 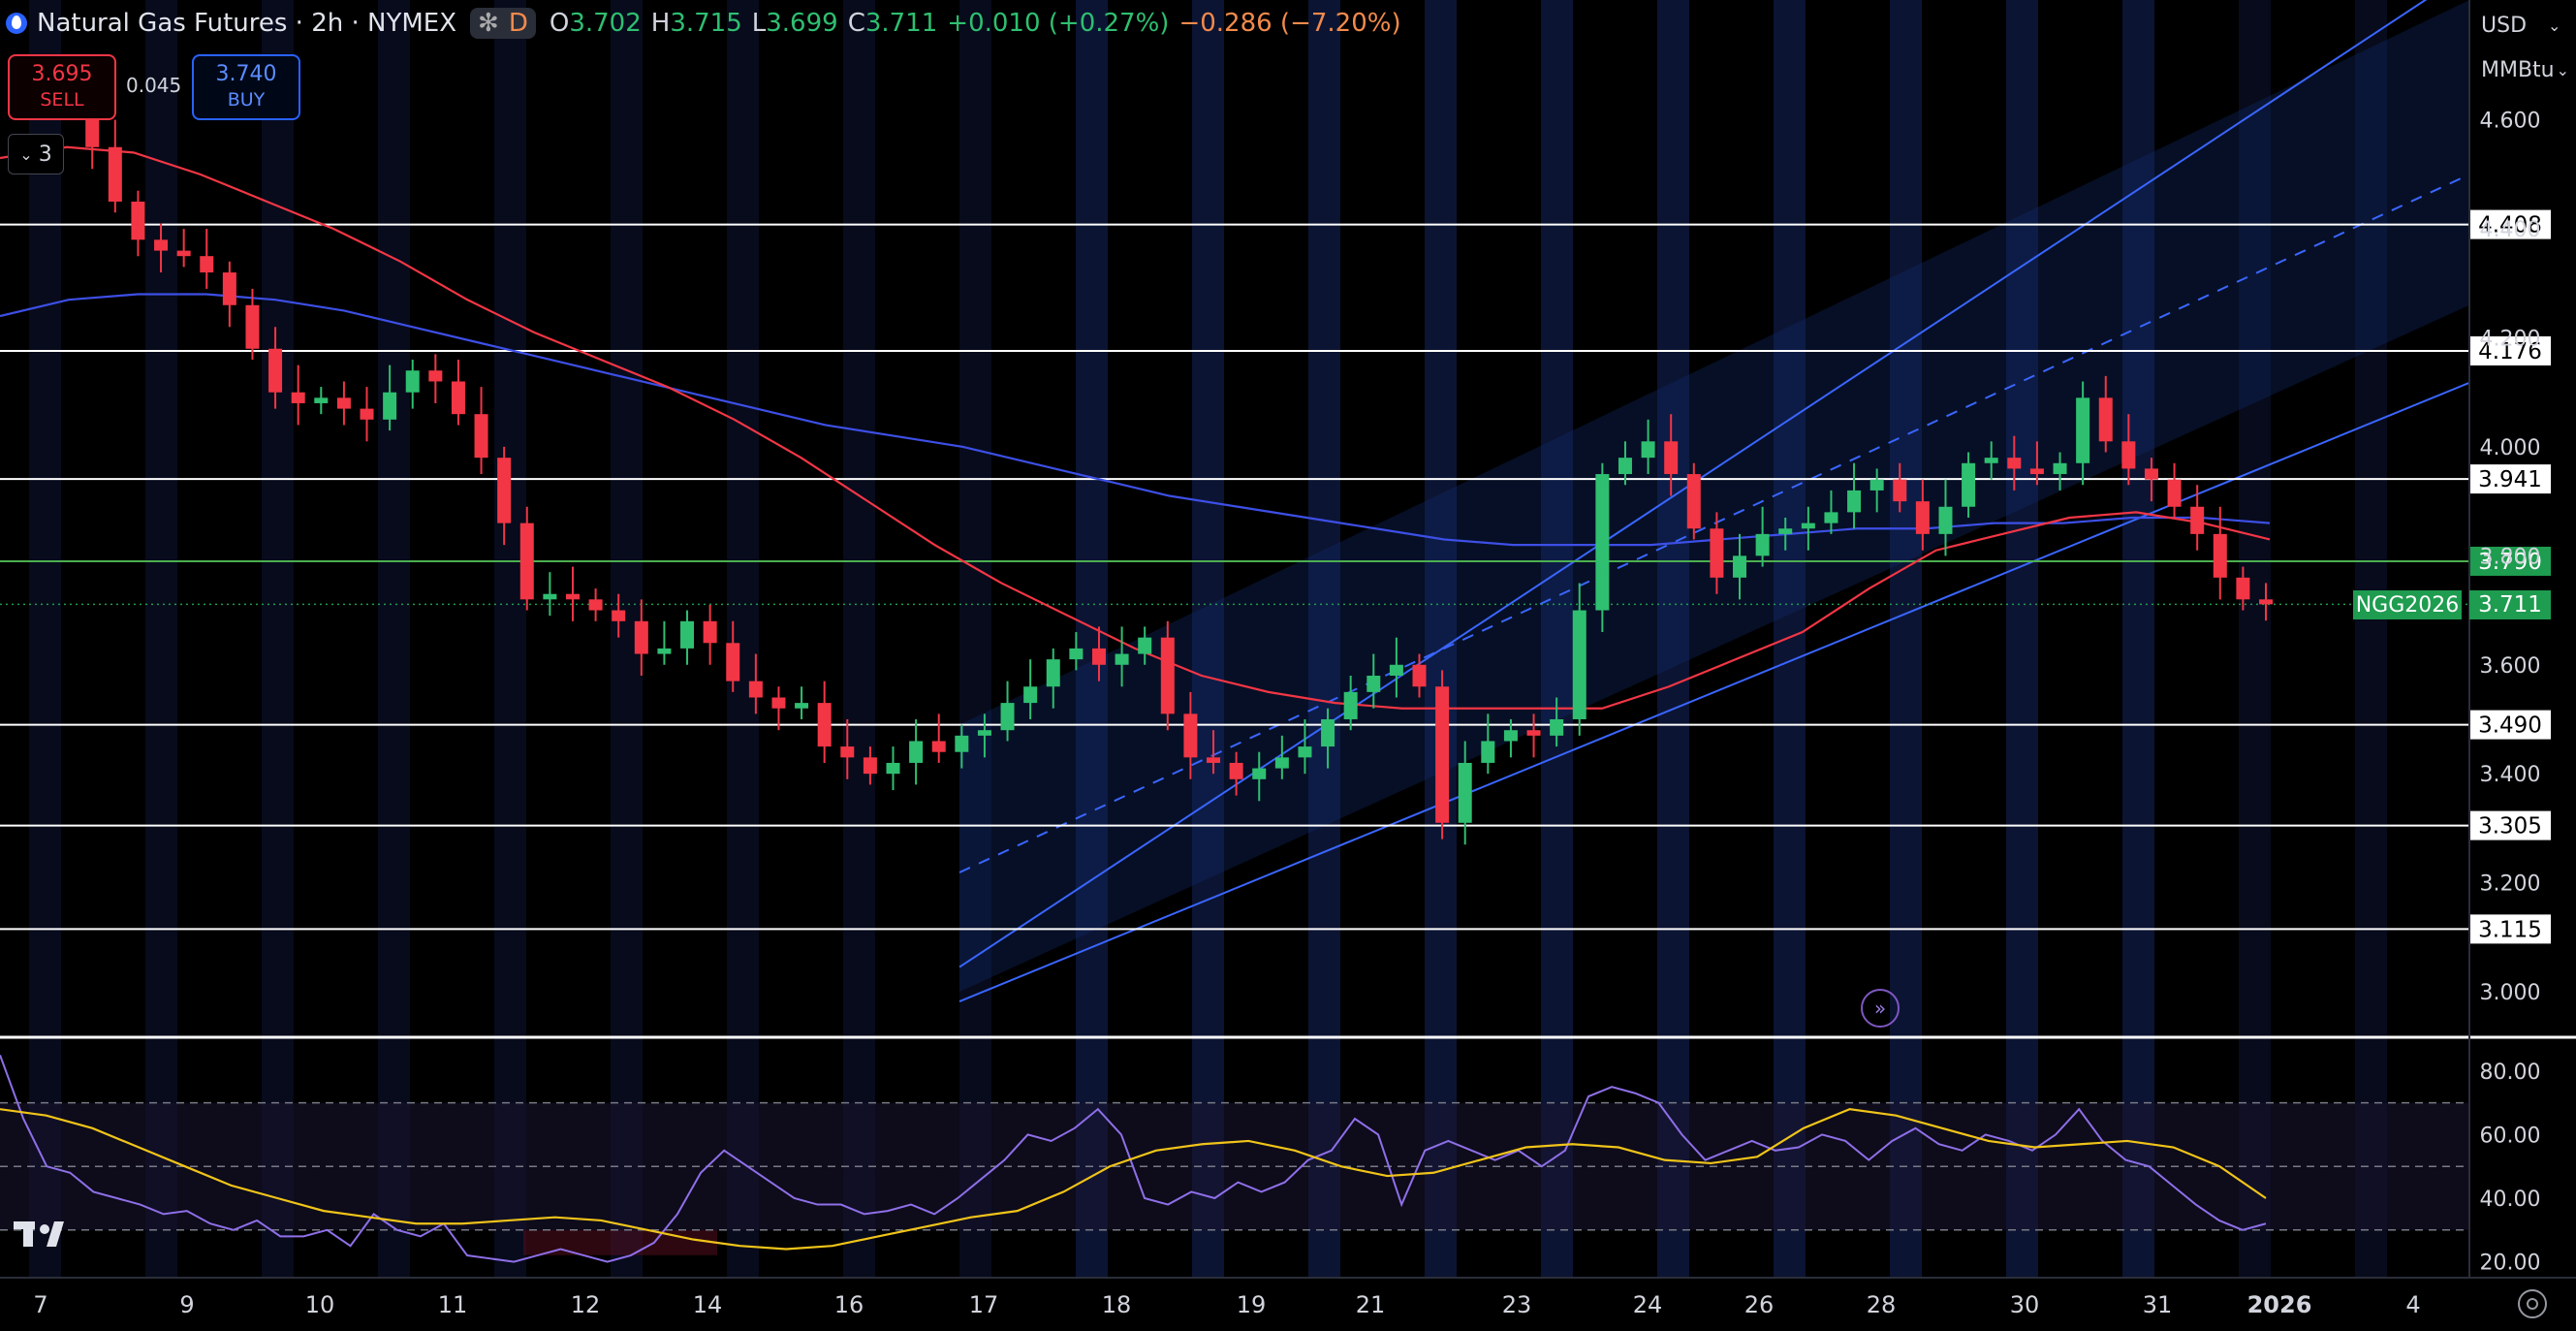 What do you see at coordinates (849, 1305) in the screenshot?
I see `time-tick: 16` at bounding box center [849, 1305].